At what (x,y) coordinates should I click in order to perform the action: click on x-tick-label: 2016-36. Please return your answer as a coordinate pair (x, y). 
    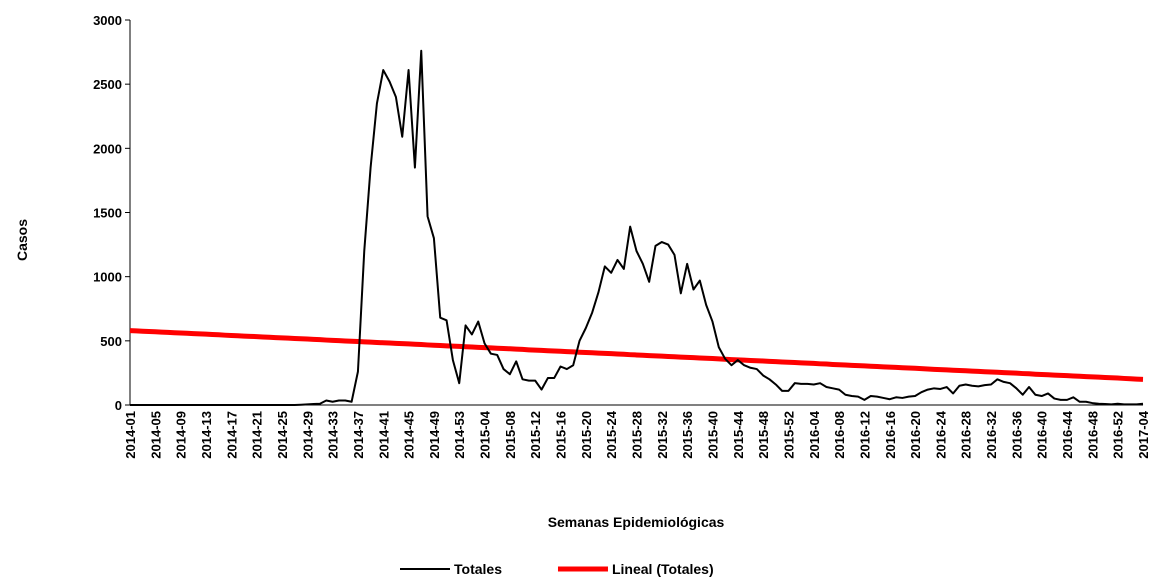
    Looking at the image, I should click on (1016, 435).